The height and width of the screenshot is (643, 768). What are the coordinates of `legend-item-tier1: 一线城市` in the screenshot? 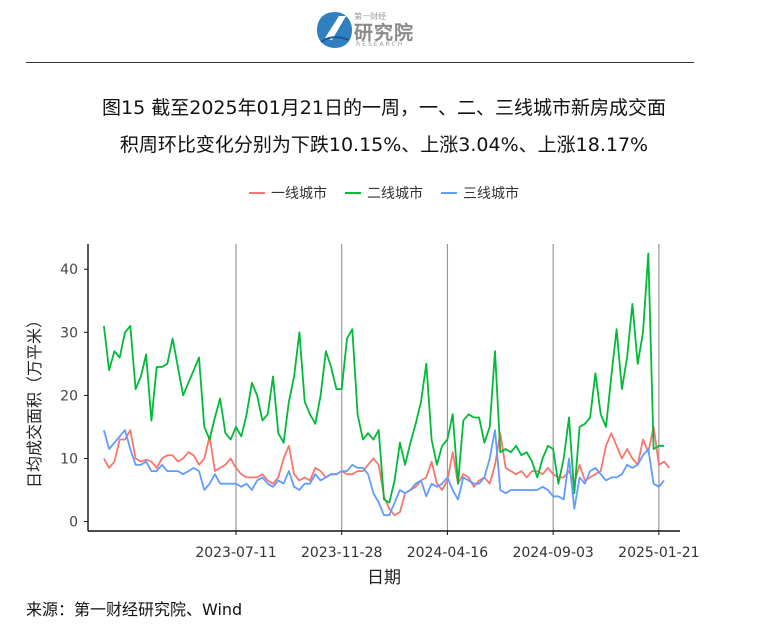 It's located at (288, 193).